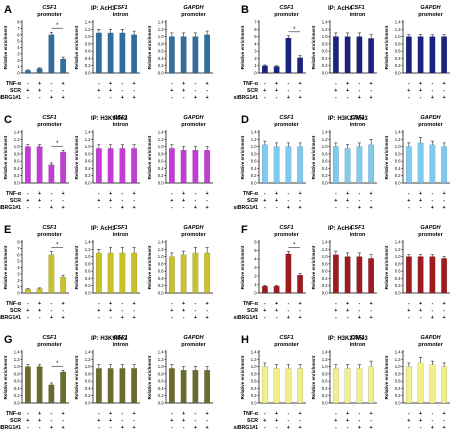 The height and width of the screenshot is (443, 474). What do you see at coordinates (244, 230) in the screenshot?
I see `panel-letter: F` at bounding box center [244, 230].